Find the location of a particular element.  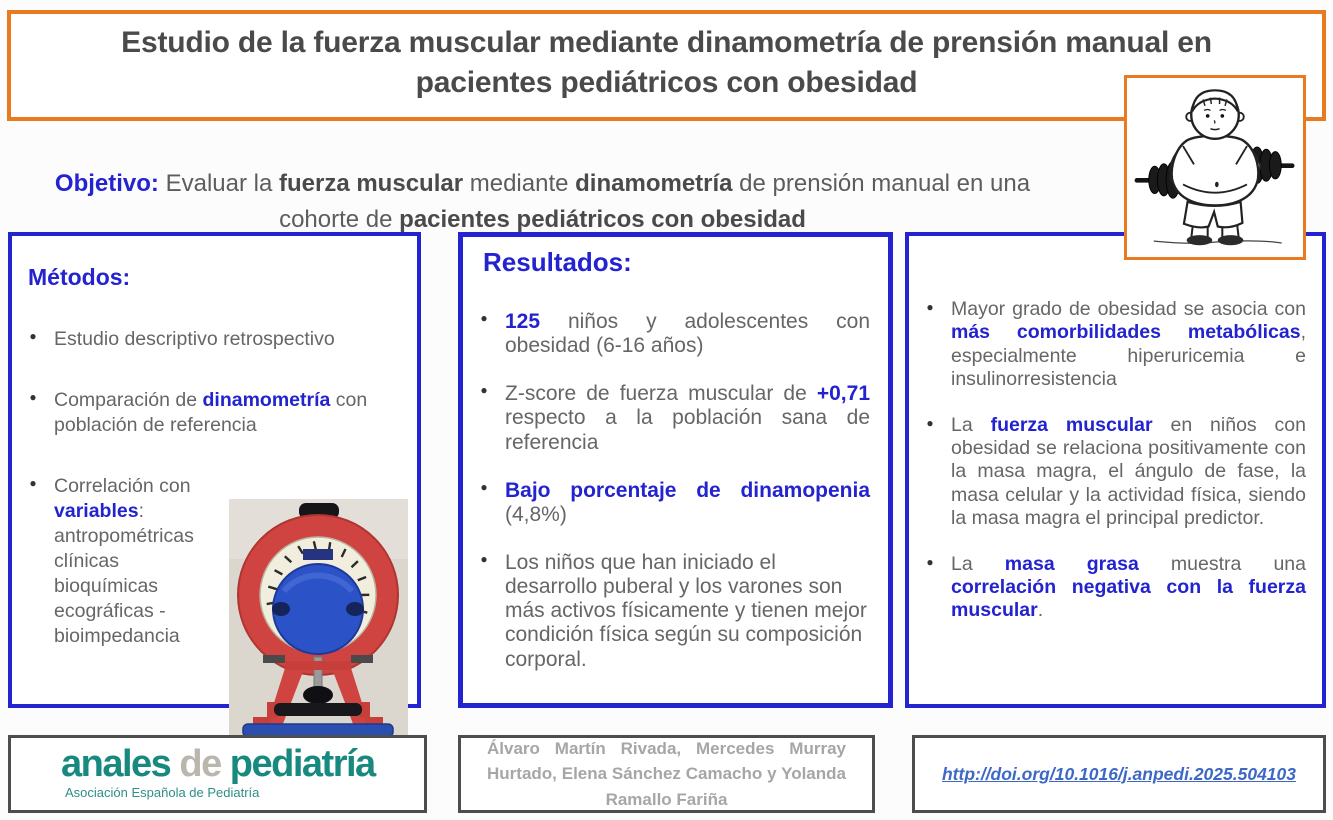

text-segment: Evaluar la is located at coordinates (222, 183).